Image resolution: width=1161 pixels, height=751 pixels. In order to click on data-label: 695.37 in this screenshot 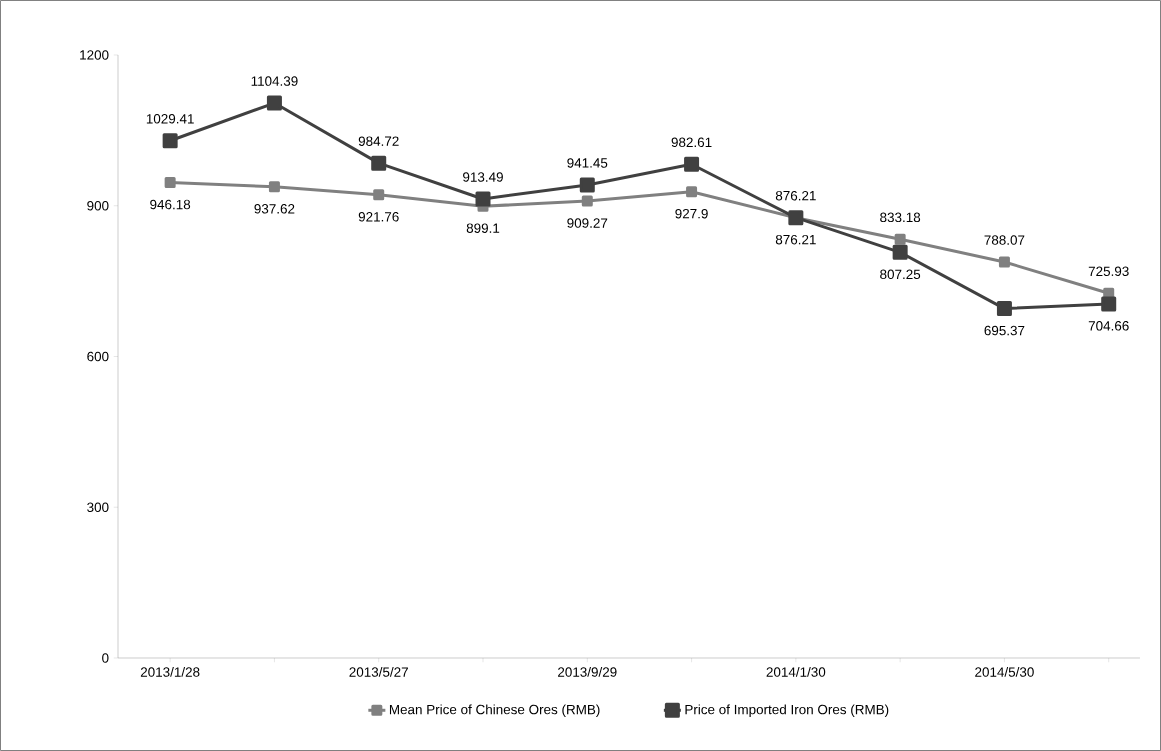, I will do `click(1004, 330)`.